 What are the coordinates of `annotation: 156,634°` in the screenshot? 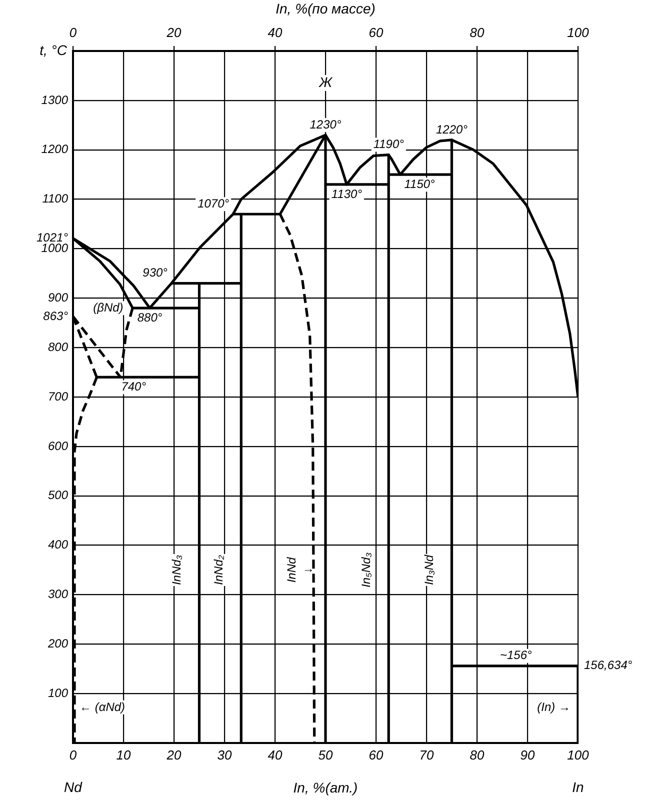 It's located at (608, 665).